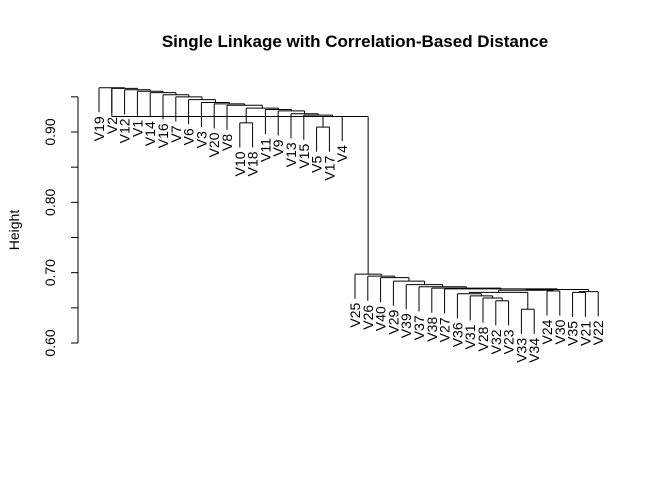 This screenshot has width=672, height=480. I want to click on y-tick-label: 0.70, so click(50, 272).